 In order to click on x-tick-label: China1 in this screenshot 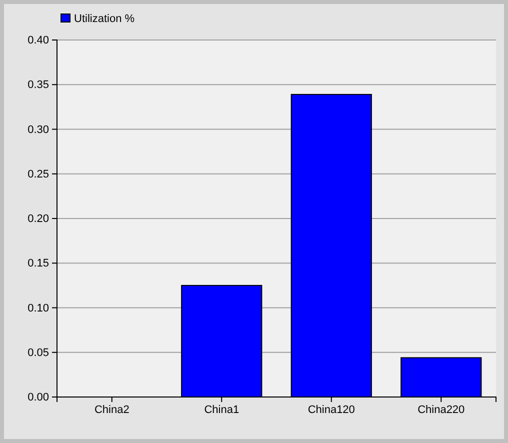, I will do `click(222, 410)`.